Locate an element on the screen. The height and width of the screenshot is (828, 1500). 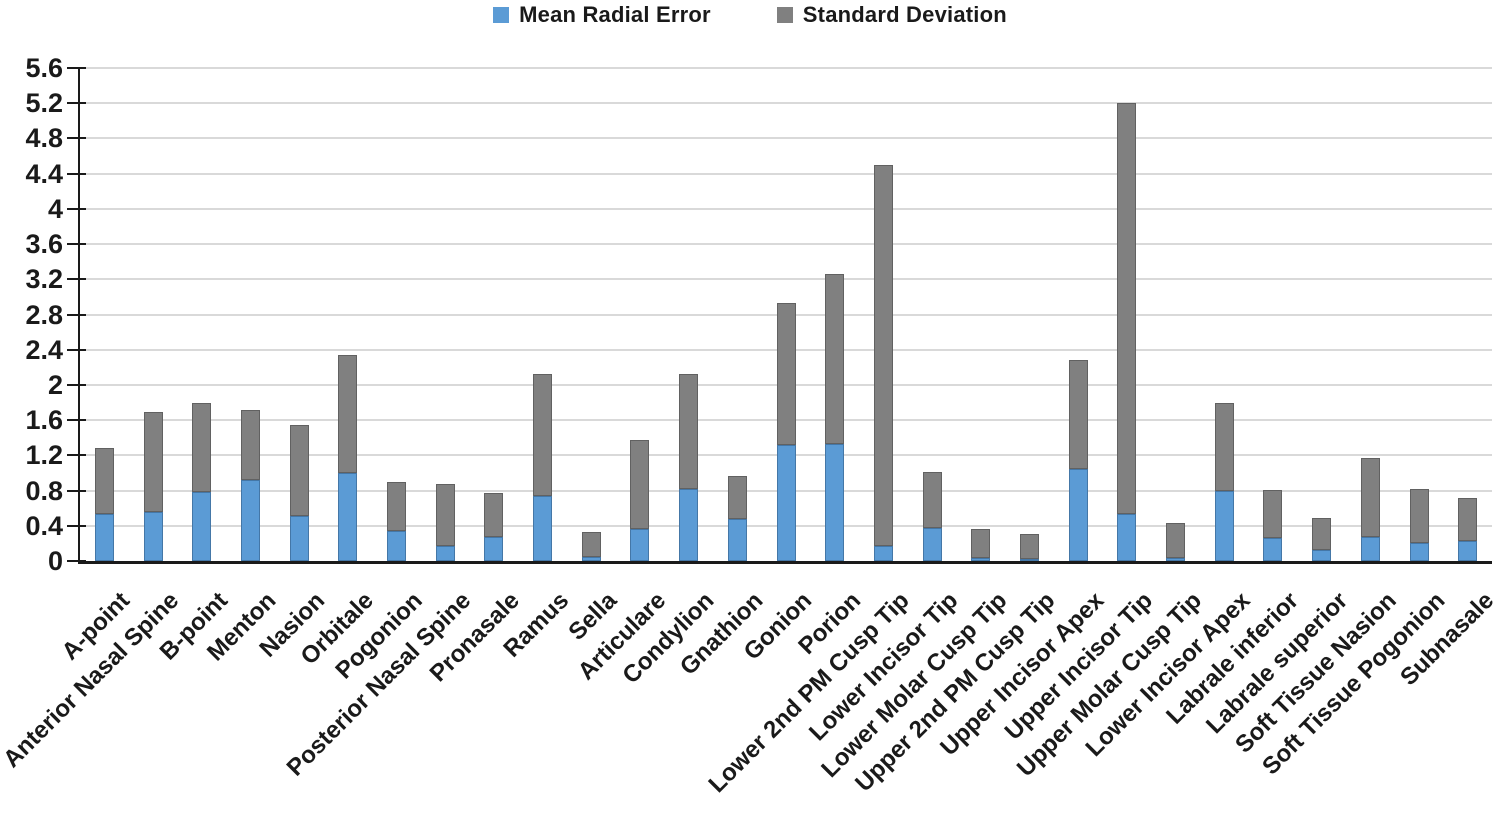
y-axis-tick-label: 1.6 is located at coordinates (44, 420).